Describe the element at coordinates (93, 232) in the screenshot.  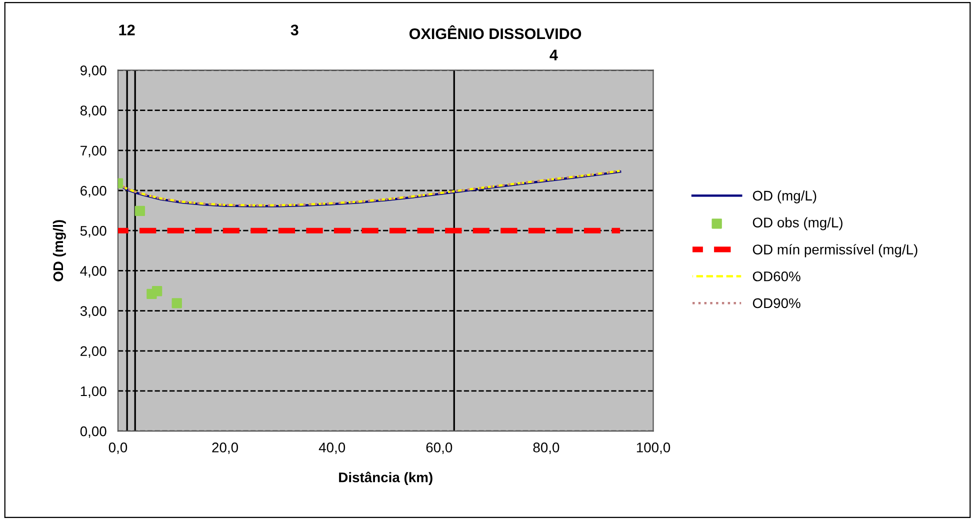
I see `y-tick-label: 5,00` at that location.